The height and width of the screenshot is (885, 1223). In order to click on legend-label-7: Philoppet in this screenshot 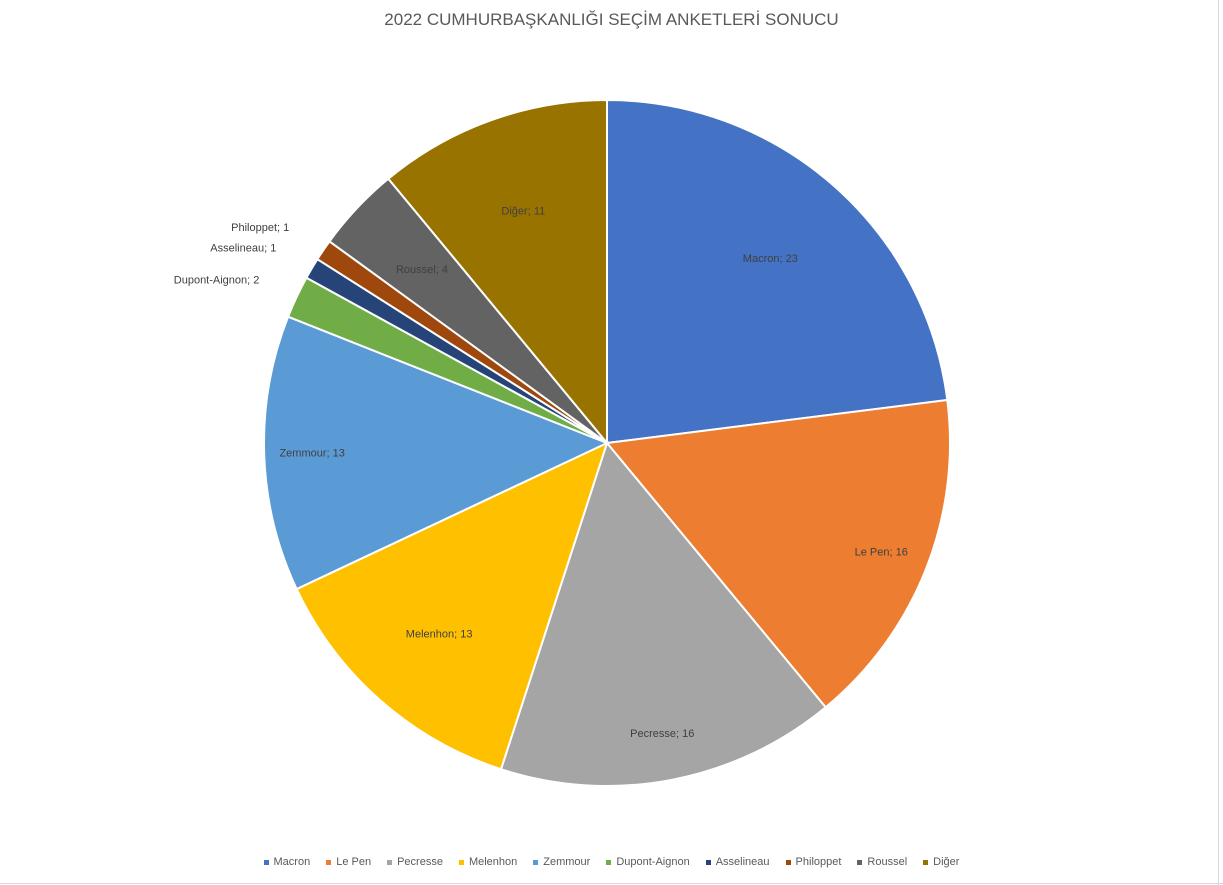, I will do `click(818, 862)`.